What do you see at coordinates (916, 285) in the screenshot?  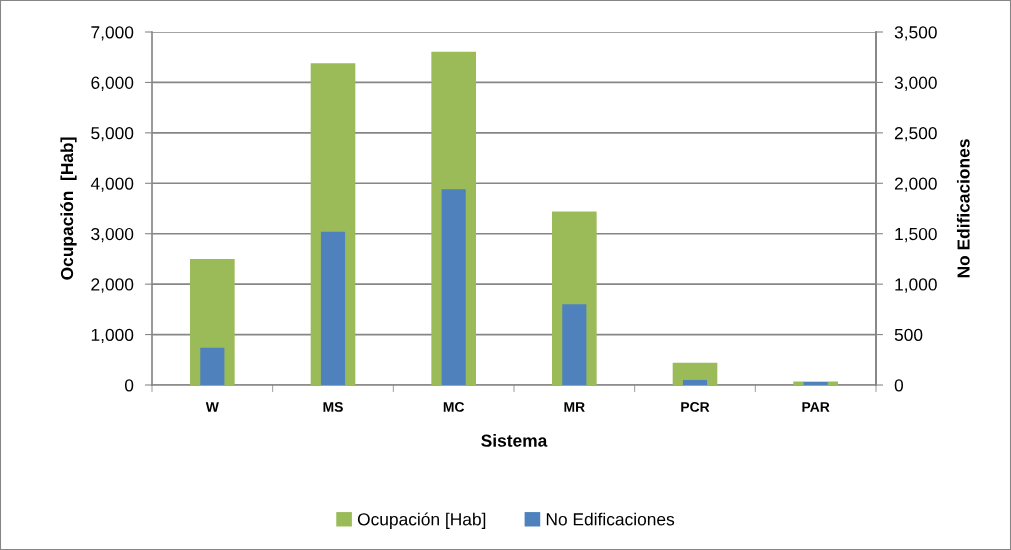 I see `y2-tick-label: 1,000` at bounding box center [916, 285].